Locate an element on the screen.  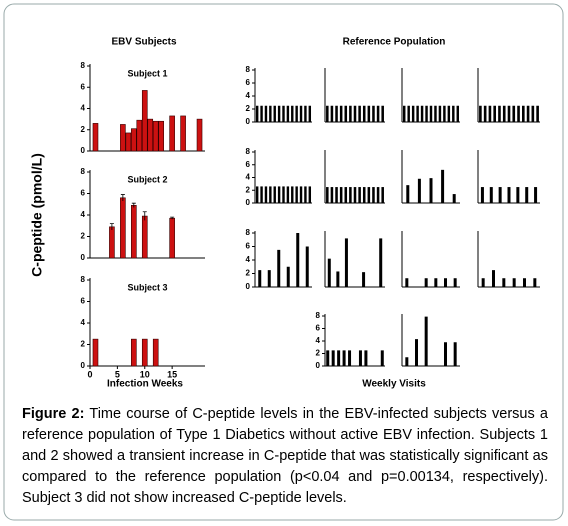
x-tick-label: 5 is located at coordinates (117, 374).